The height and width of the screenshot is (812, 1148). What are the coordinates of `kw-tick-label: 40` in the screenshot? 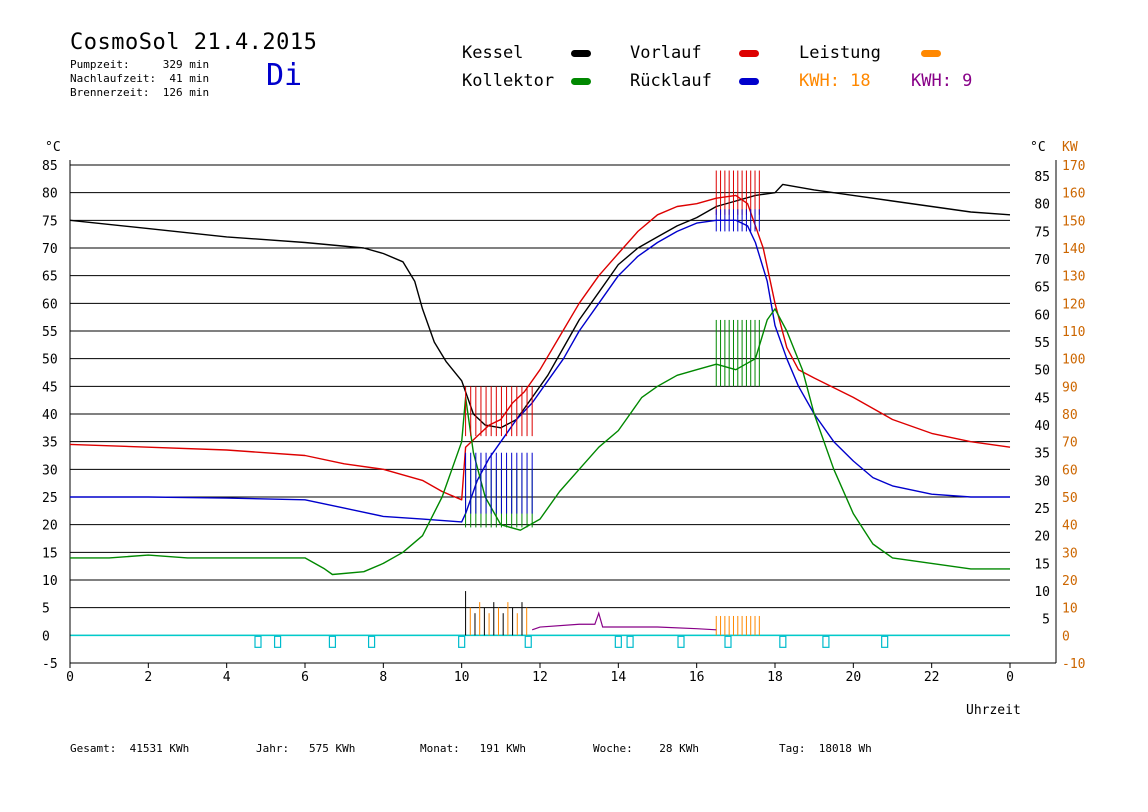 It's located at (1070, 526).